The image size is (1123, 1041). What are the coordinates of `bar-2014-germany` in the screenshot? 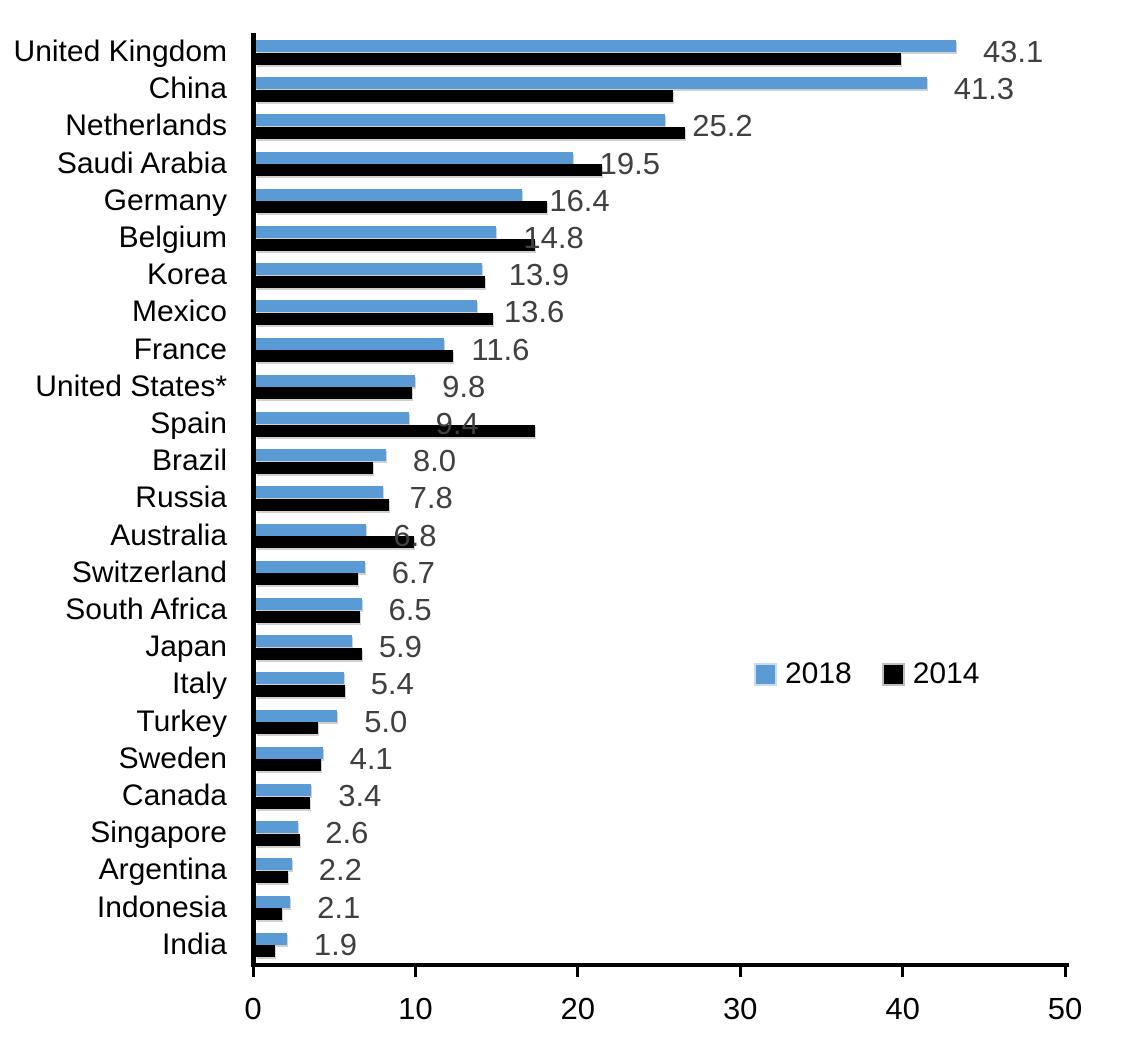 It's located at (401, 207).